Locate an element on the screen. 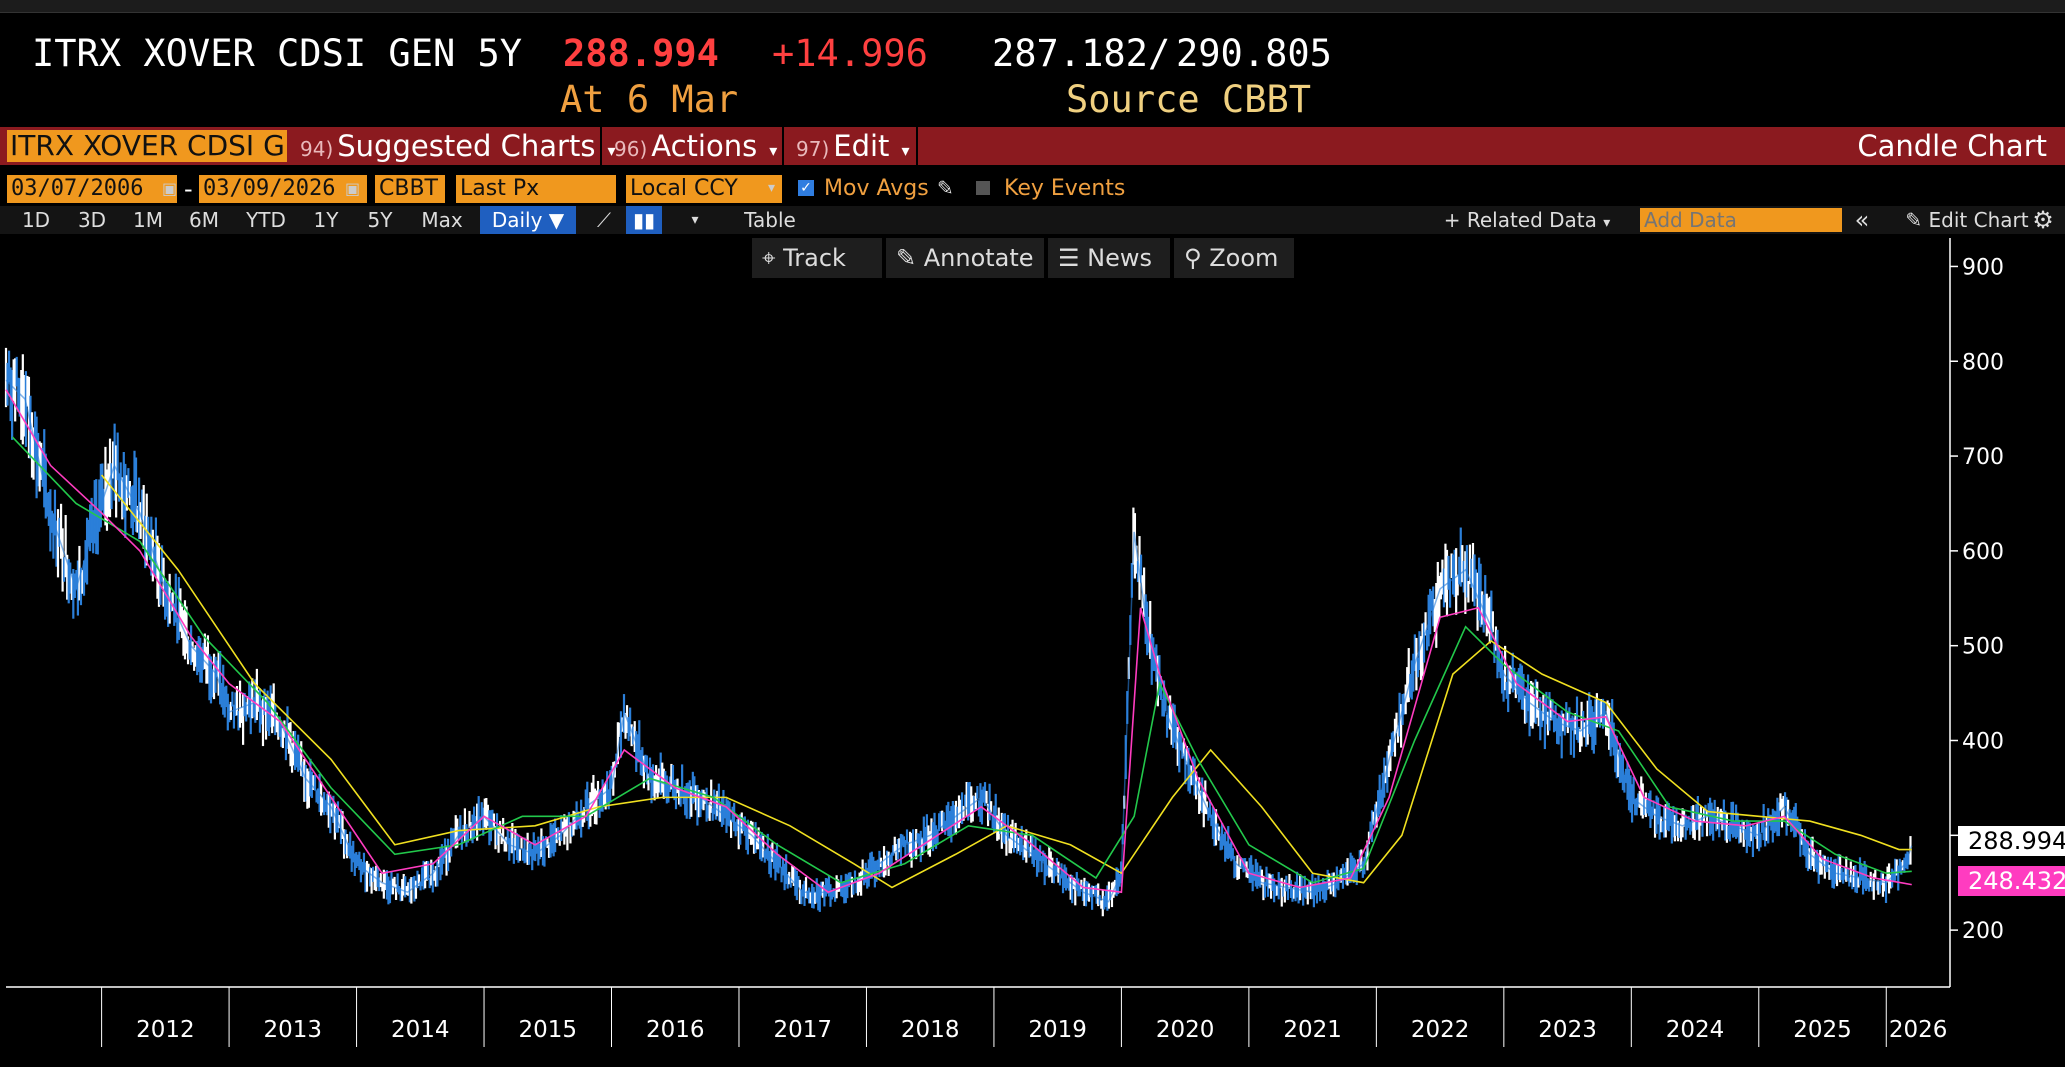 Image resolution: width=2065 pixels, height=1067 pixels. news-label: News is located at coordinates (1120, 258).